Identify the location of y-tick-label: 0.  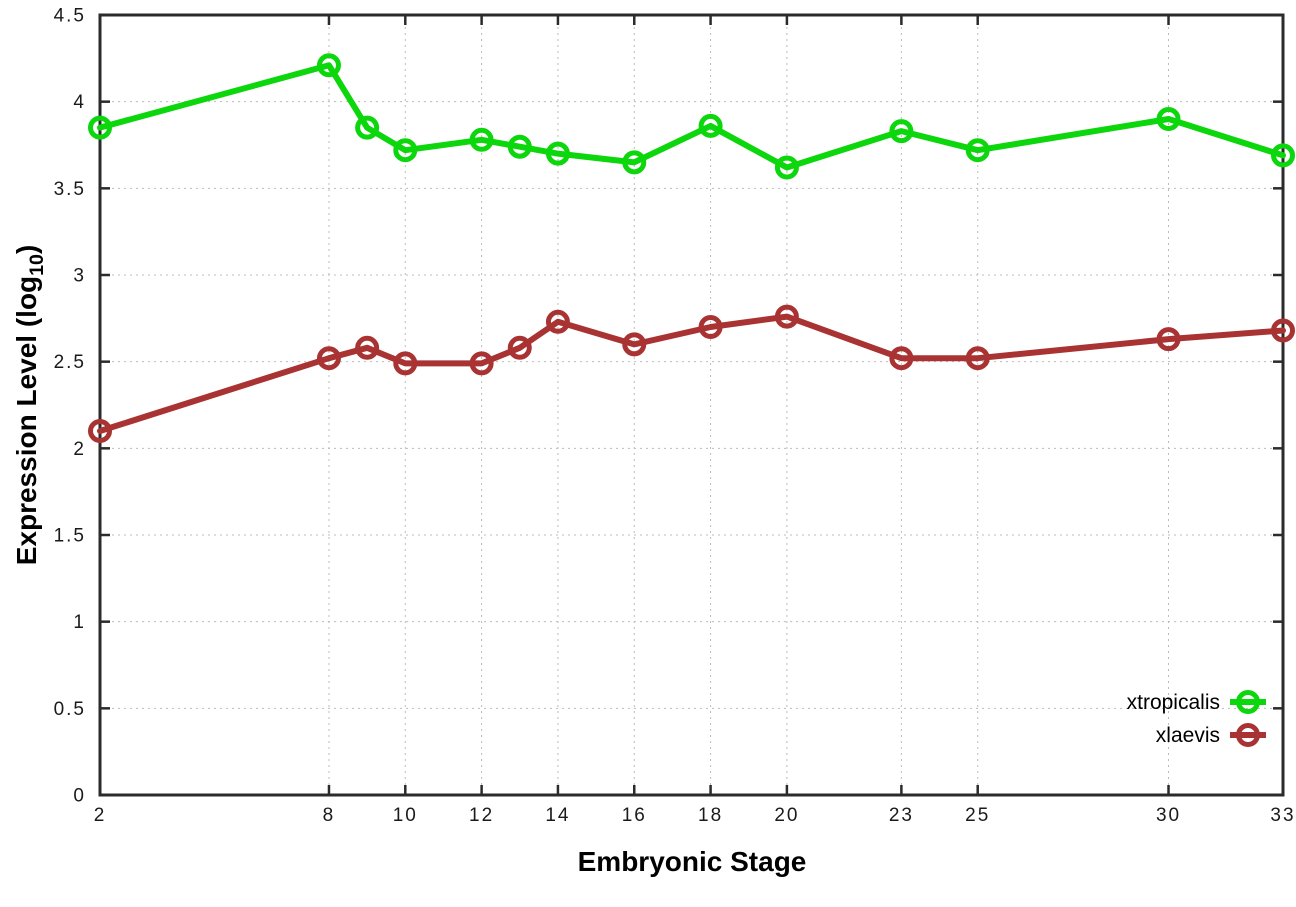
(79, 796).